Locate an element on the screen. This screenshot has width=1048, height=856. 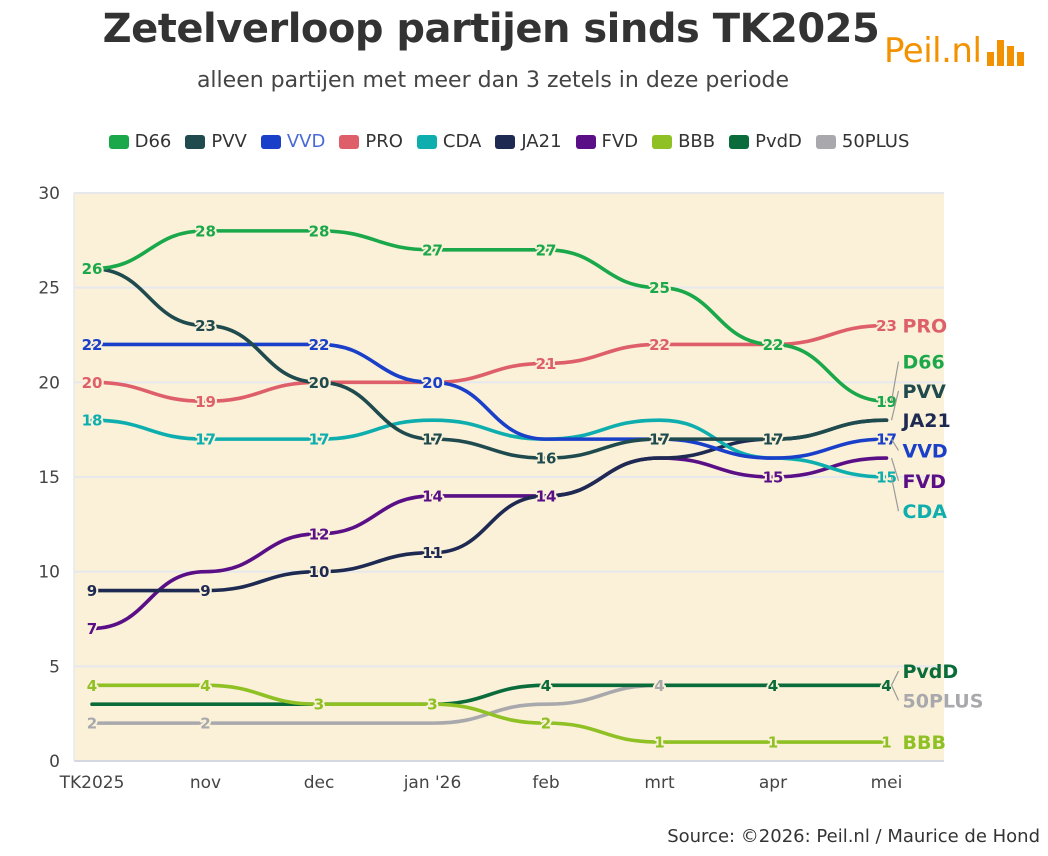
legend-item-fvd: FVD is located at coordinates (607, 141).